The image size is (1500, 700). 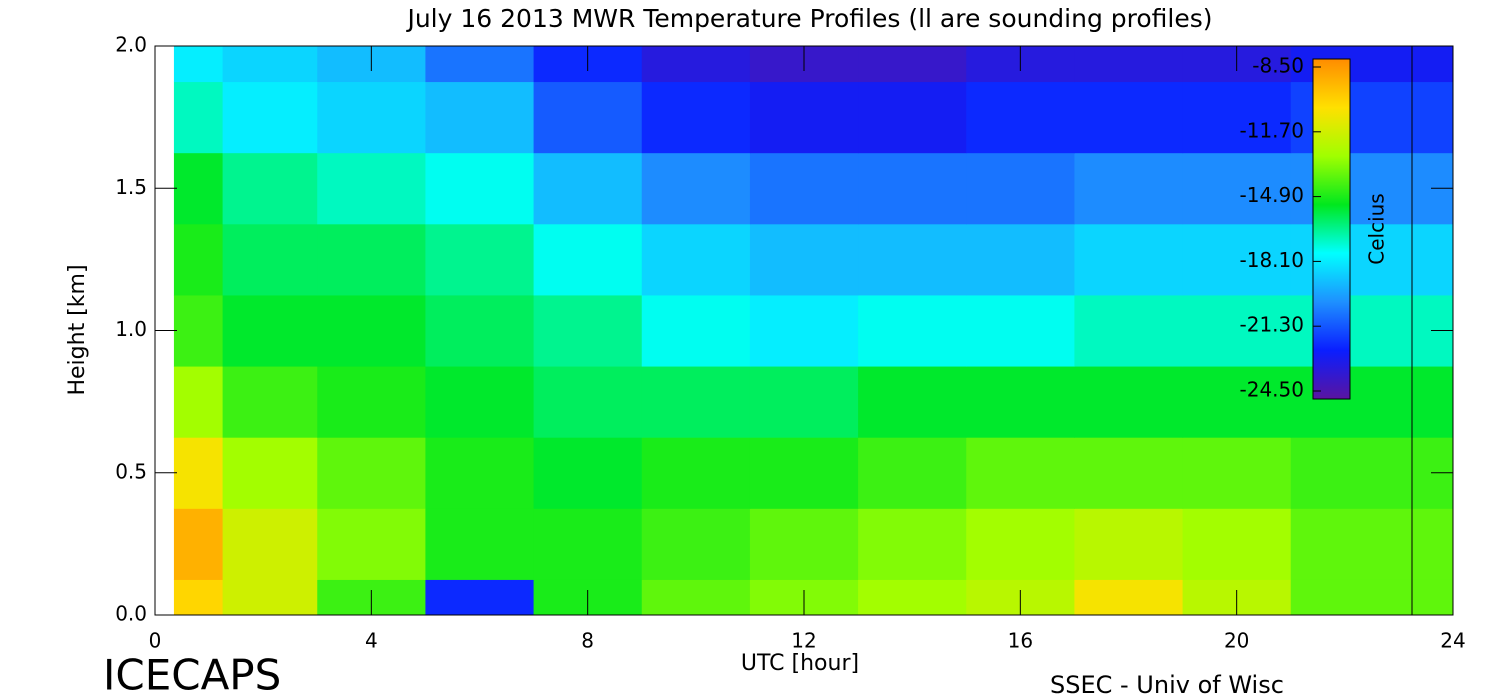 I want to click on x-tick-label: 4, so click(x=371, y=641).